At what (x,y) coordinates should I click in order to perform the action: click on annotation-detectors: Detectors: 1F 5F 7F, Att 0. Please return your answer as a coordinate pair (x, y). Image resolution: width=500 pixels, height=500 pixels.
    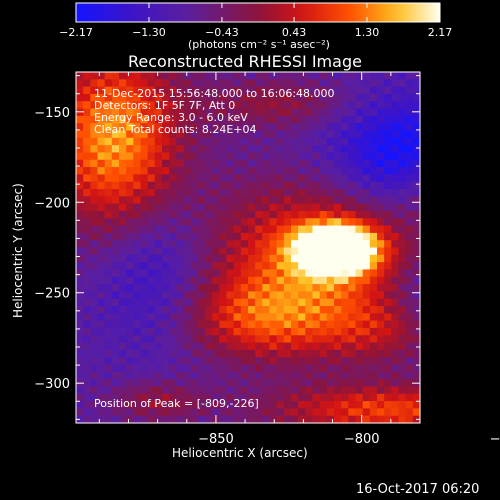
    Looking at the image, I should click on (165, 105).